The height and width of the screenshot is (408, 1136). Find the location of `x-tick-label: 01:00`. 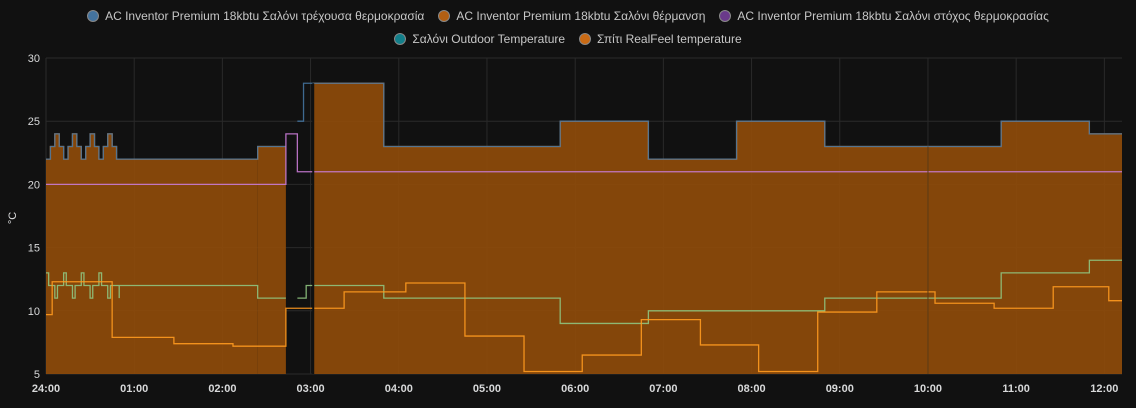

x-tick-label: 01:00 is located at coordinates (134, 389).